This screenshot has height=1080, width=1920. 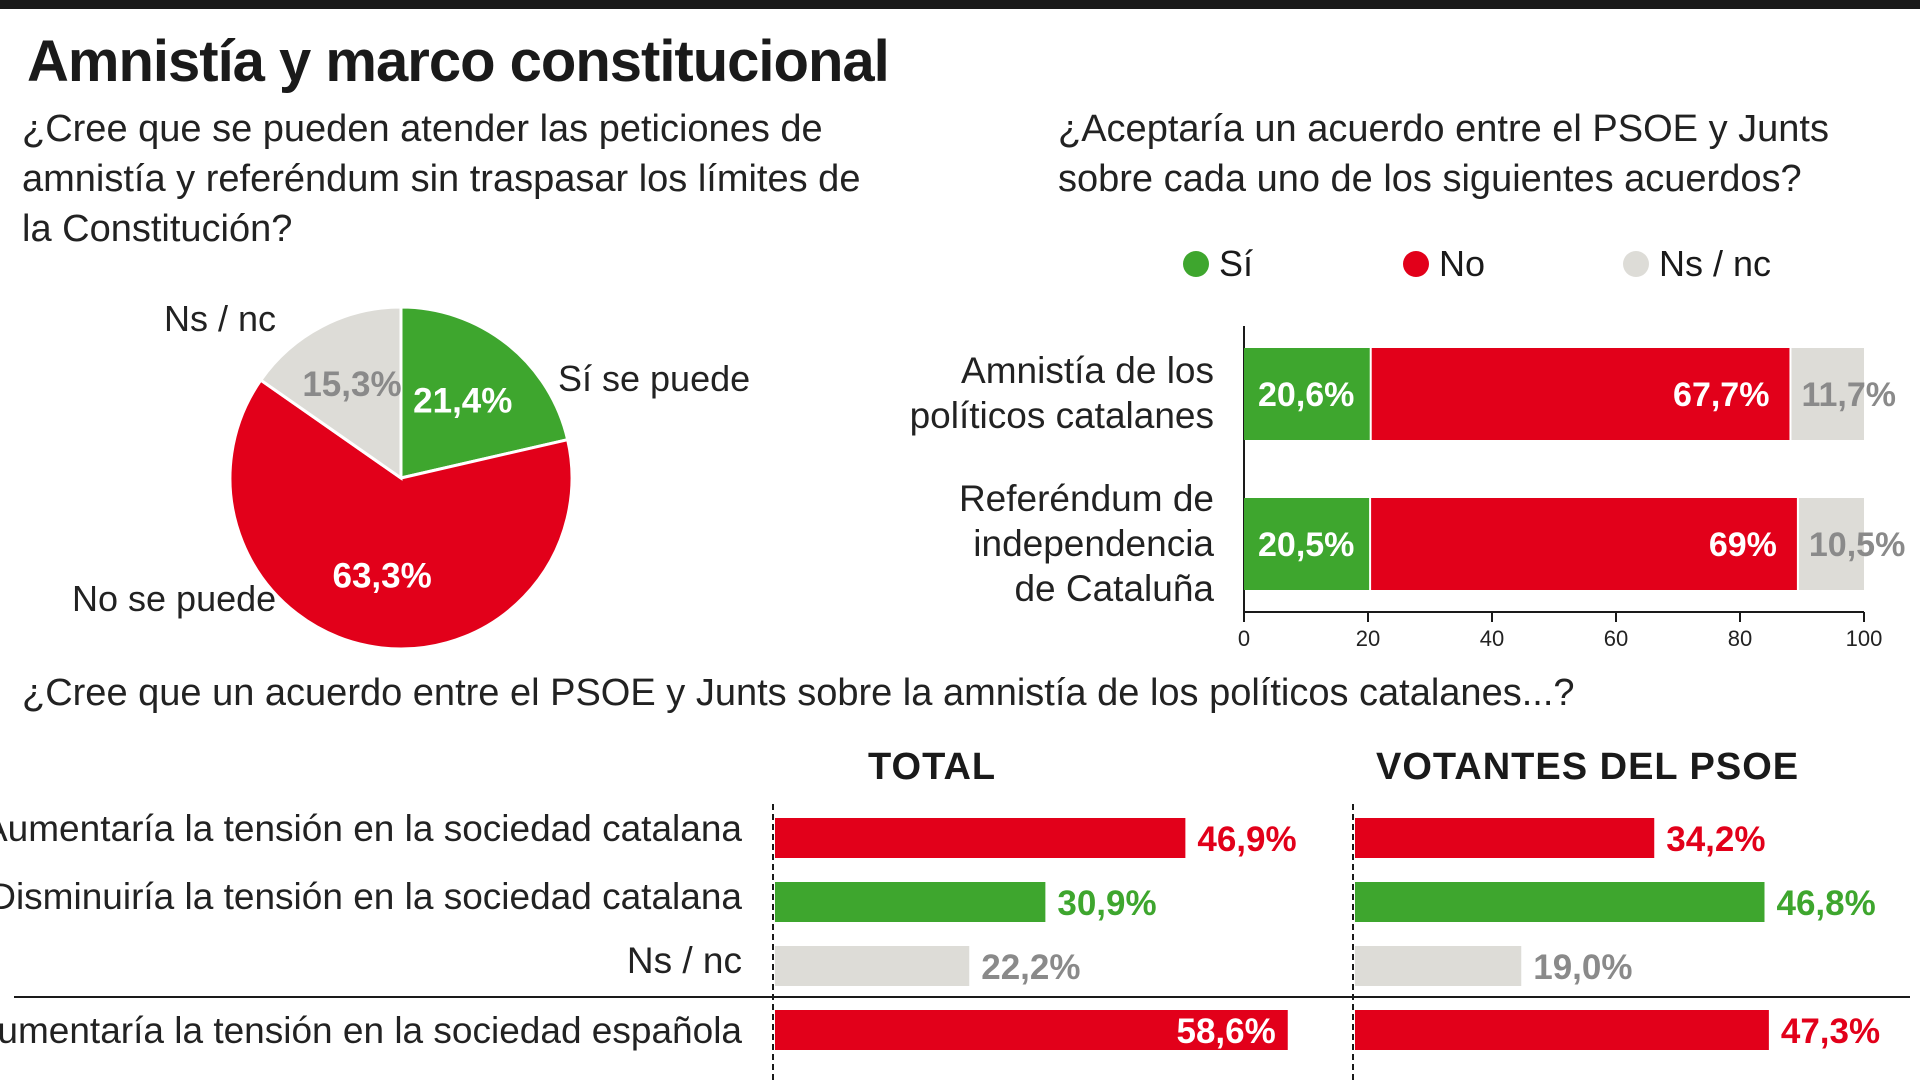 What do you see at coordinates (1715, 263) in the screenshot?
I see `legend-label-nsnc: Ns / nc` at bounding box center [1715, 263].